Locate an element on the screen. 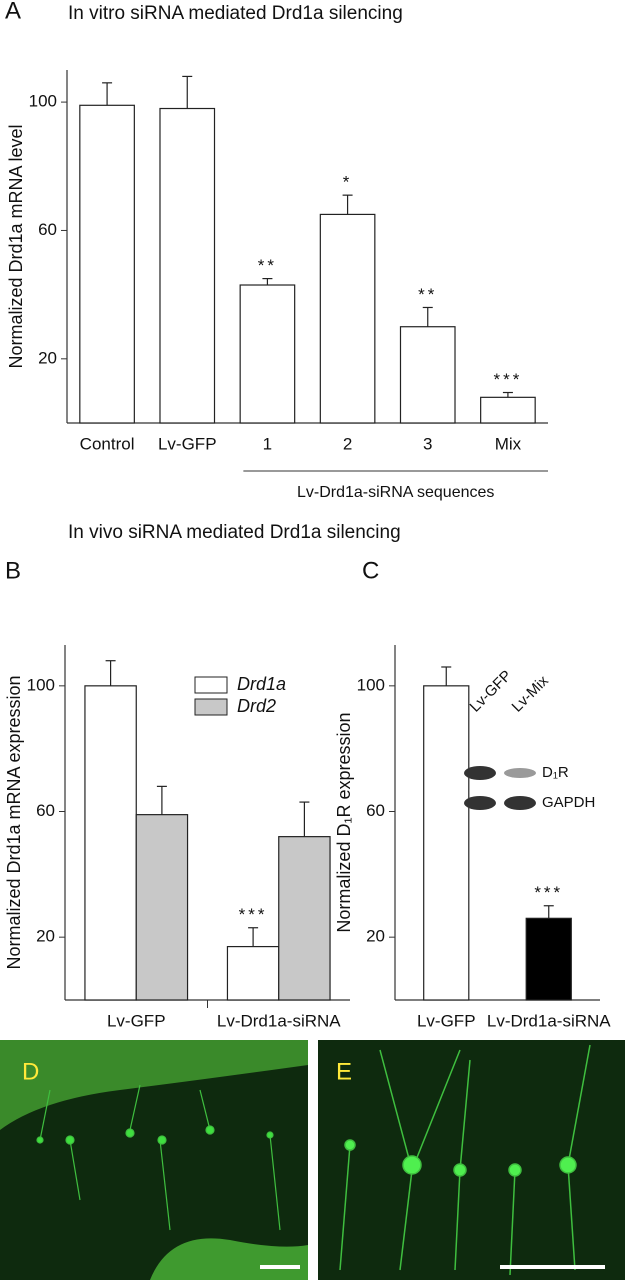  x-tick-label: 2 is located at coordinates (347, 443).